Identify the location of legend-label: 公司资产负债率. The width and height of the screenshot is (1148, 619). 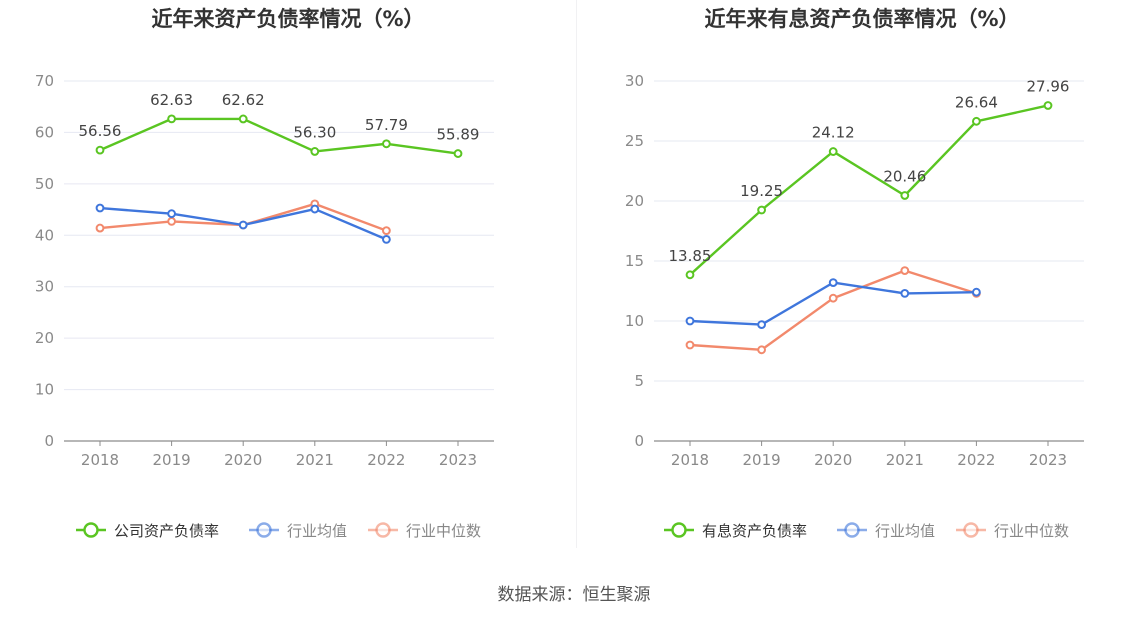
(166, 531).